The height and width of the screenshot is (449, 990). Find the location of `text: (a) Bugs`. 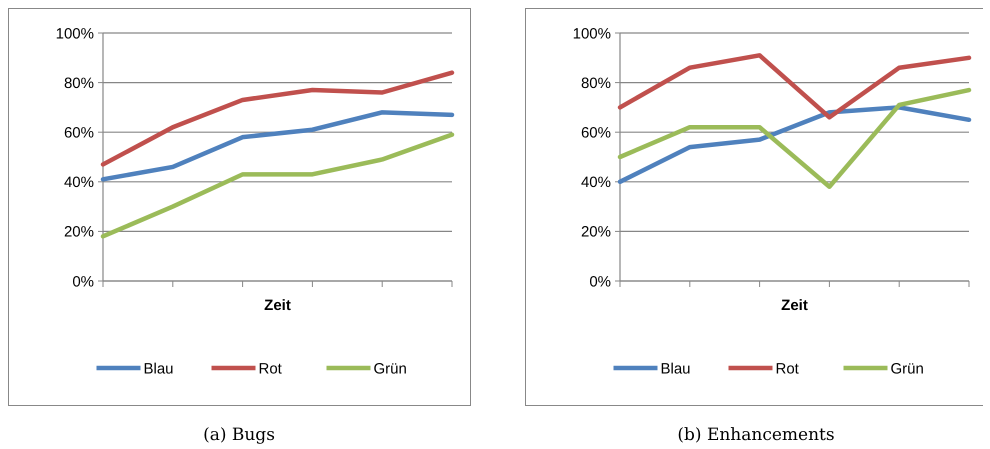

text: (a) Bugs is located at coordinates (239, 435).